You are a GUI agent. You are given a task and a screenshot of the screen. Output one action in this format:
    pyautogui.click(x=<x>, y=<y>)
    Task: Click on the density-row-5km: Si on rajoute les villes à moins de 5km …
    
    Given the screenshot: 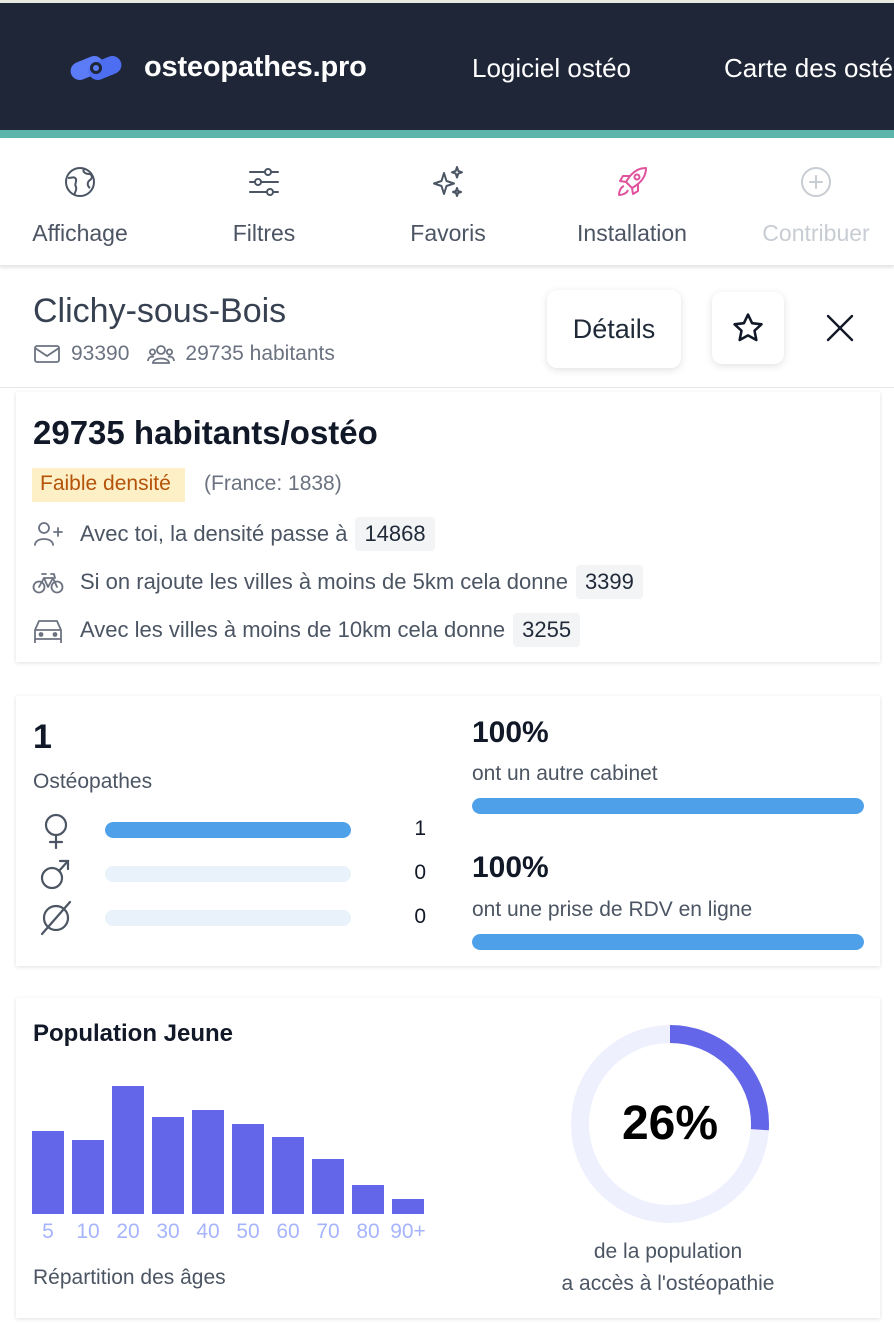 What is the action you would take?
    pyautogui.click(x=337, y=582)
    